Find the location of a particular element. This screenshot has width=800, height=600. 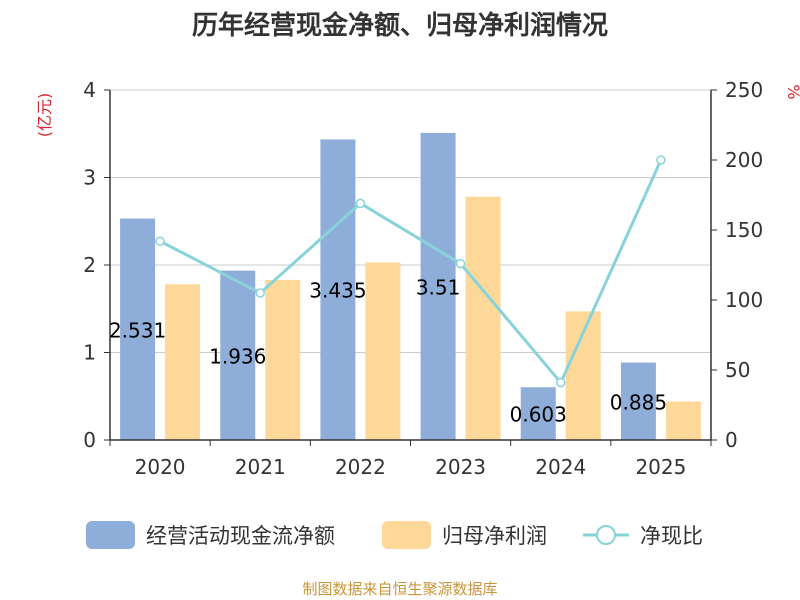

y-left-tick-label: 1 is located at coordinates (89, 353).